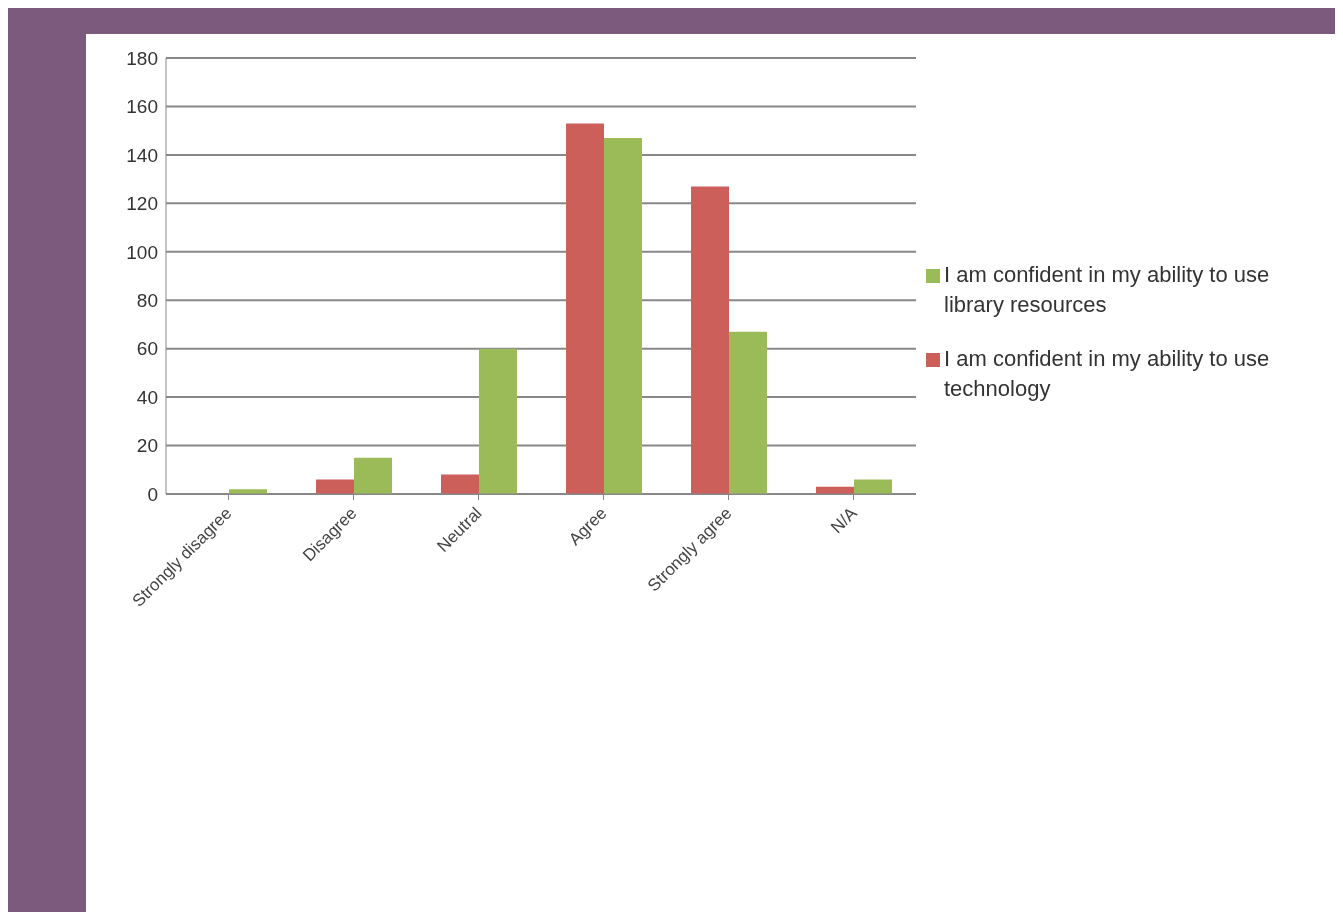  I want to click on y-tick-label: 100, so click(142, 252).